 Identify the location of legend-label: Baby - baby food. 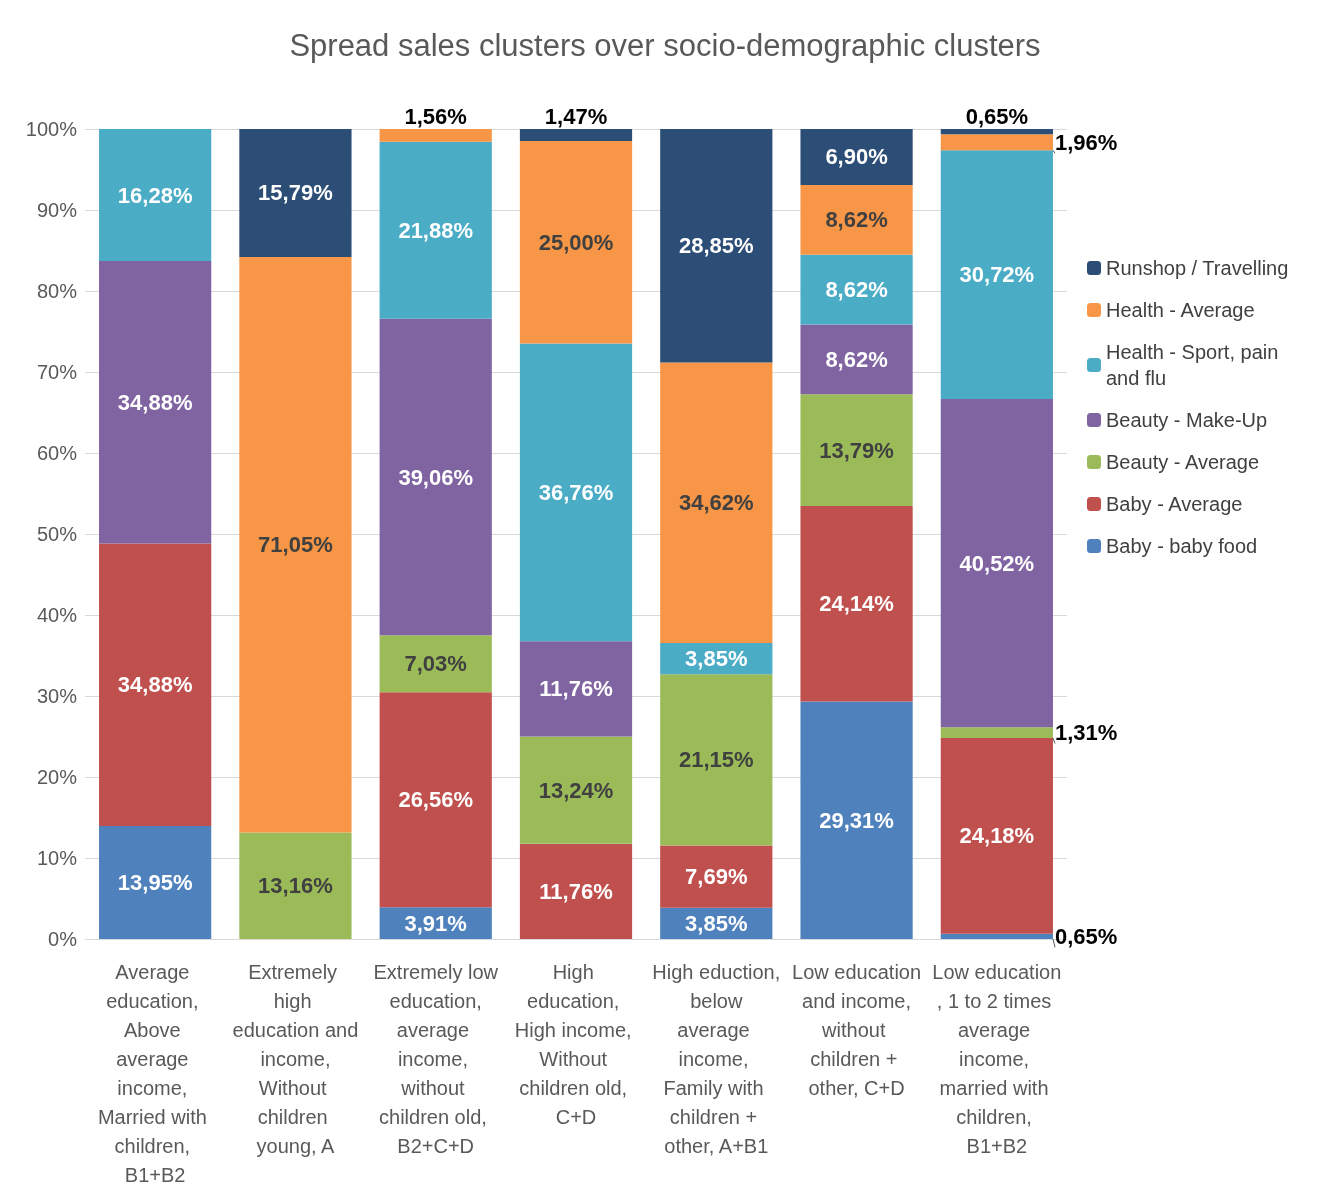
(1182, 546).